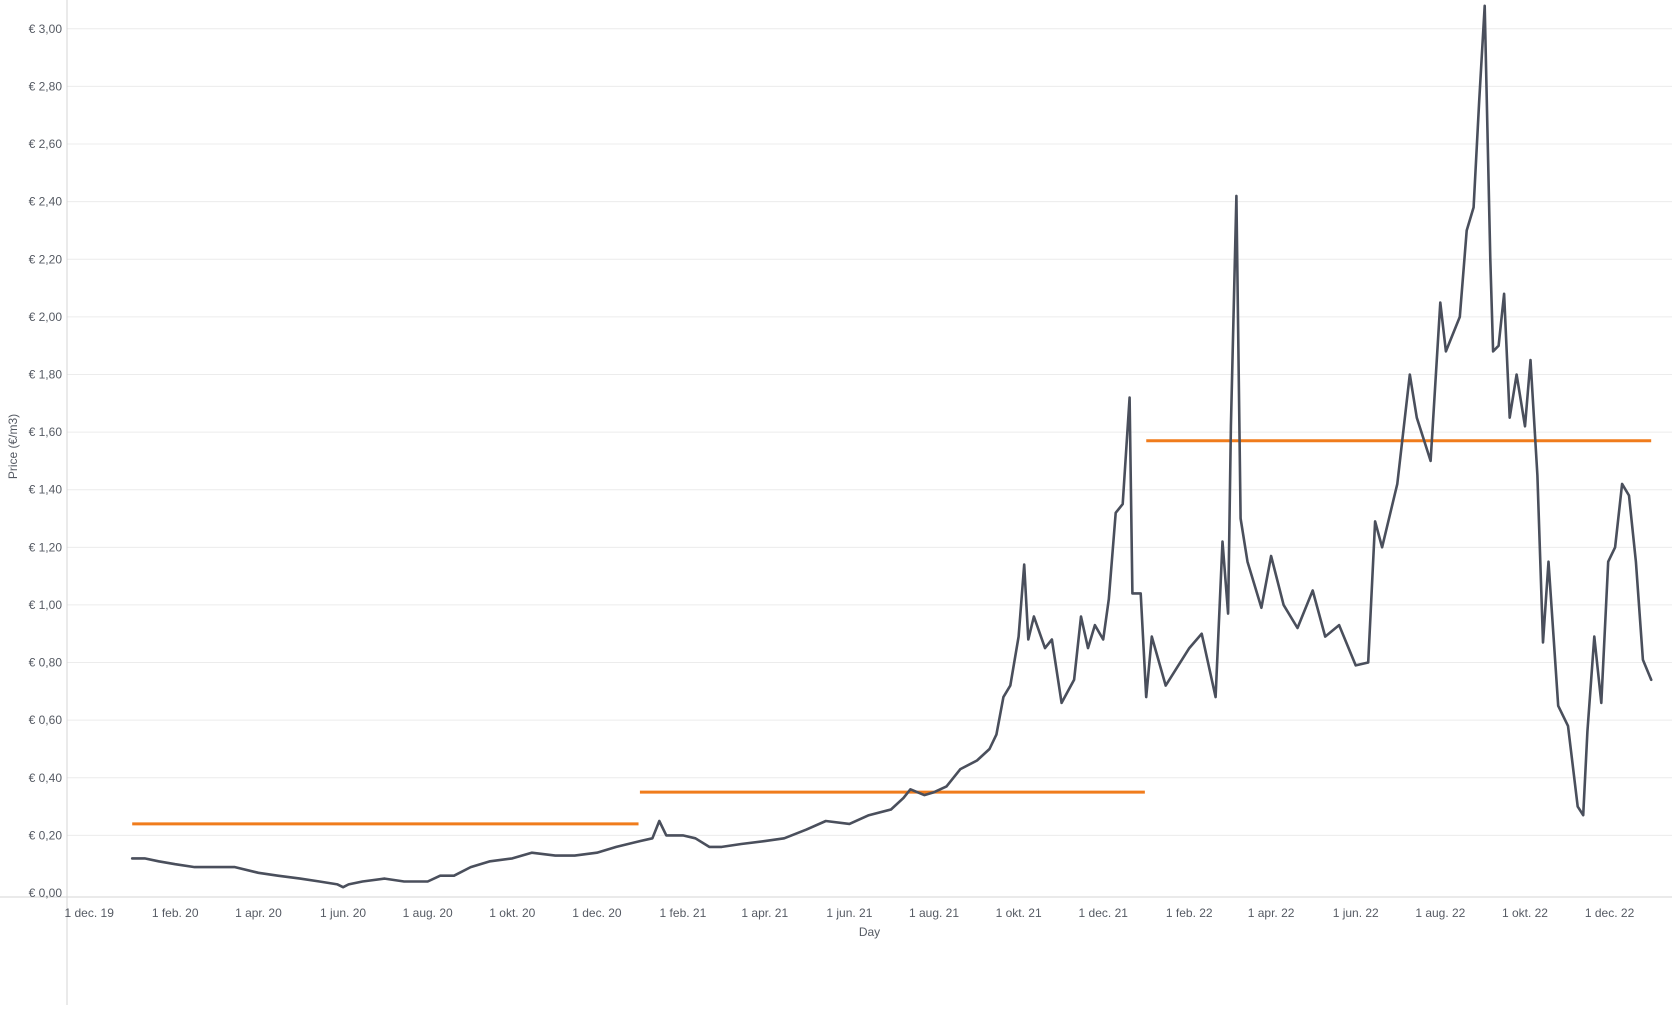 The height and width of the screenshot is (1010, 1672). What do you see at coordinates (1271, 913) in the screenshot?
I see `x-tick-label-14: 1 apr. 22` at bounding box center [1271, 913].